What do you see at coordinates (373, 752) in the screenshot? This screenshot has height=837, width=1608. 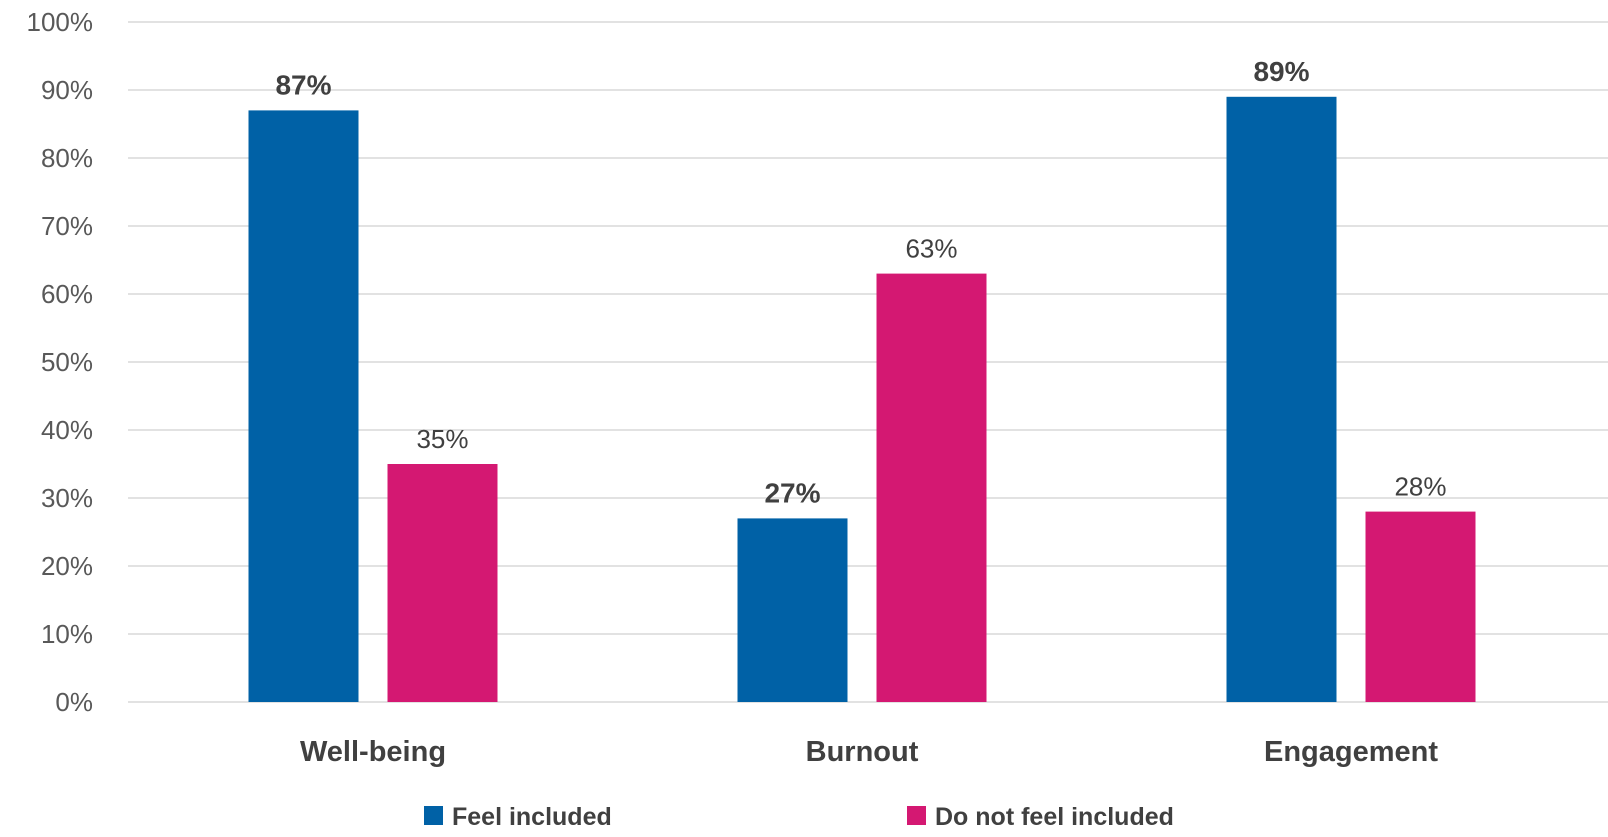 I see `x-category-label: Well-being` at bounding box center [373, 752].